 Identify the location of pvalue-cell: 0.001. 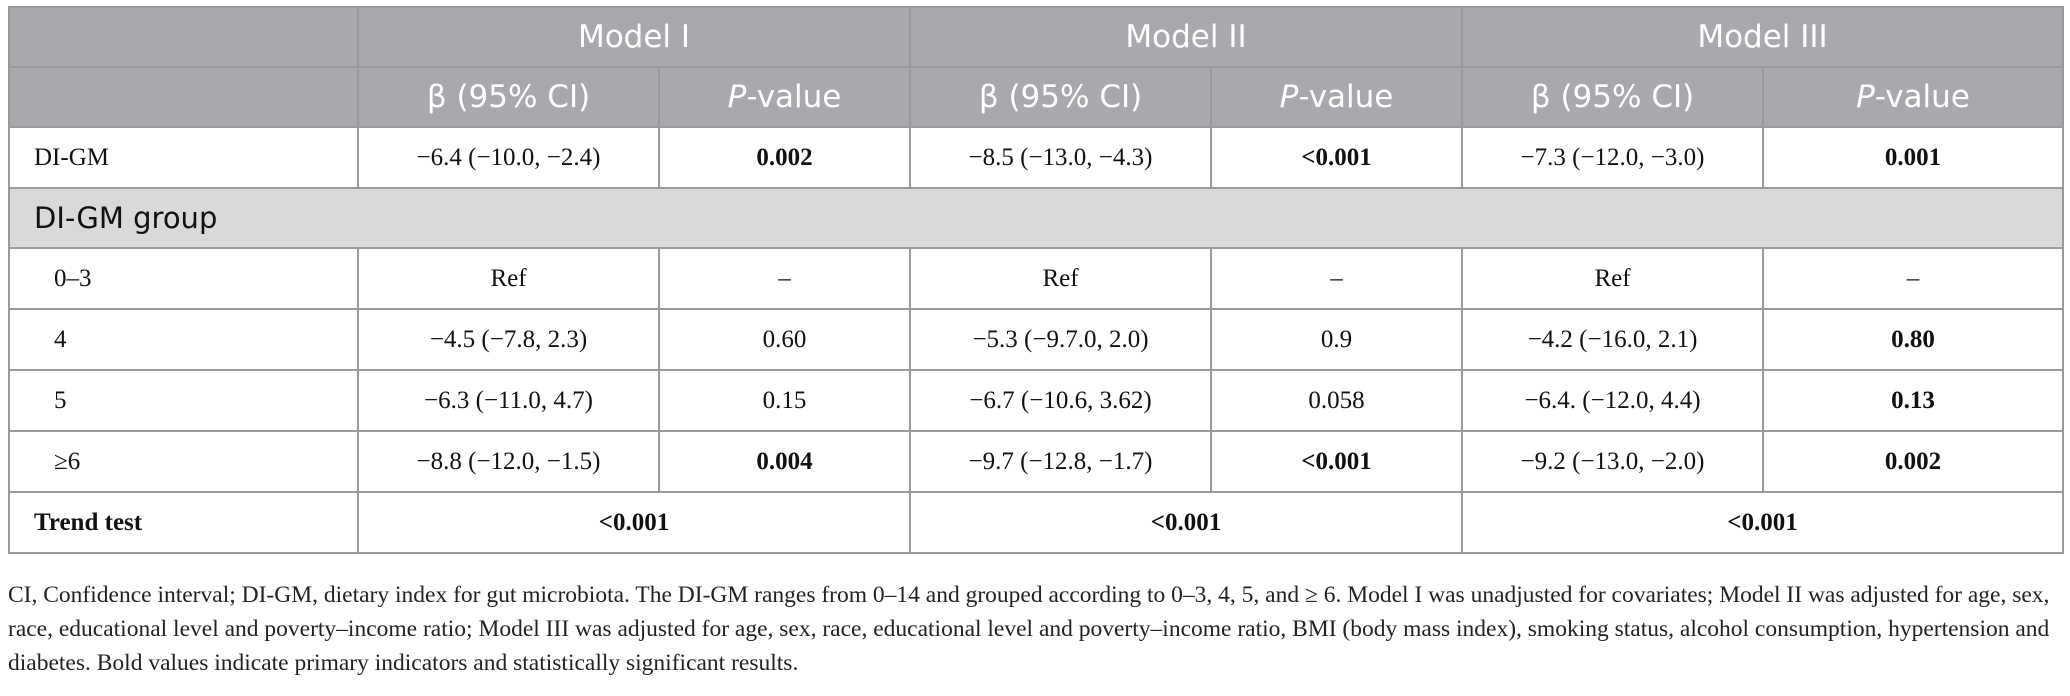
(1913, 157).